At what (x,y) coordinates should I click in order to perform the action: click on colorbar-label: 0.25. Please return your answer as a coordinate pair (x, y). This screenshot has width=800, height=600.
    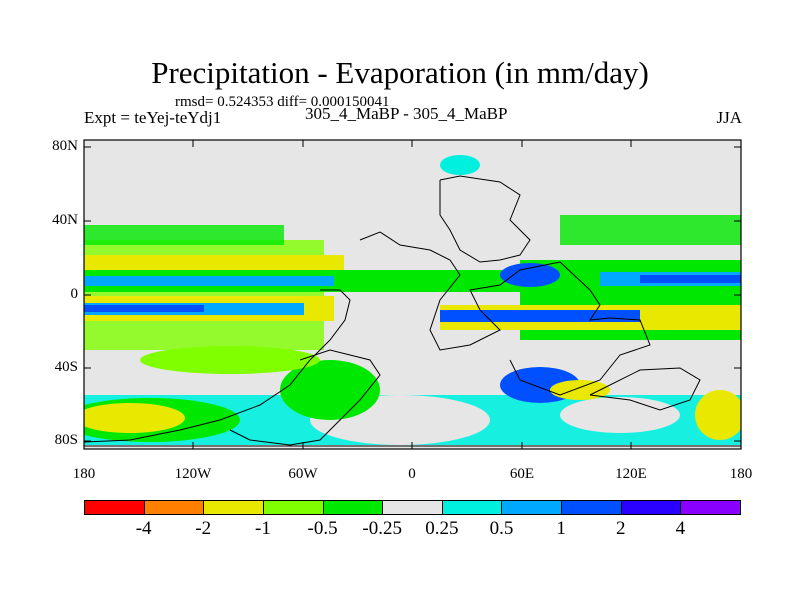
    Looking at the image, I should click on (442, 528).